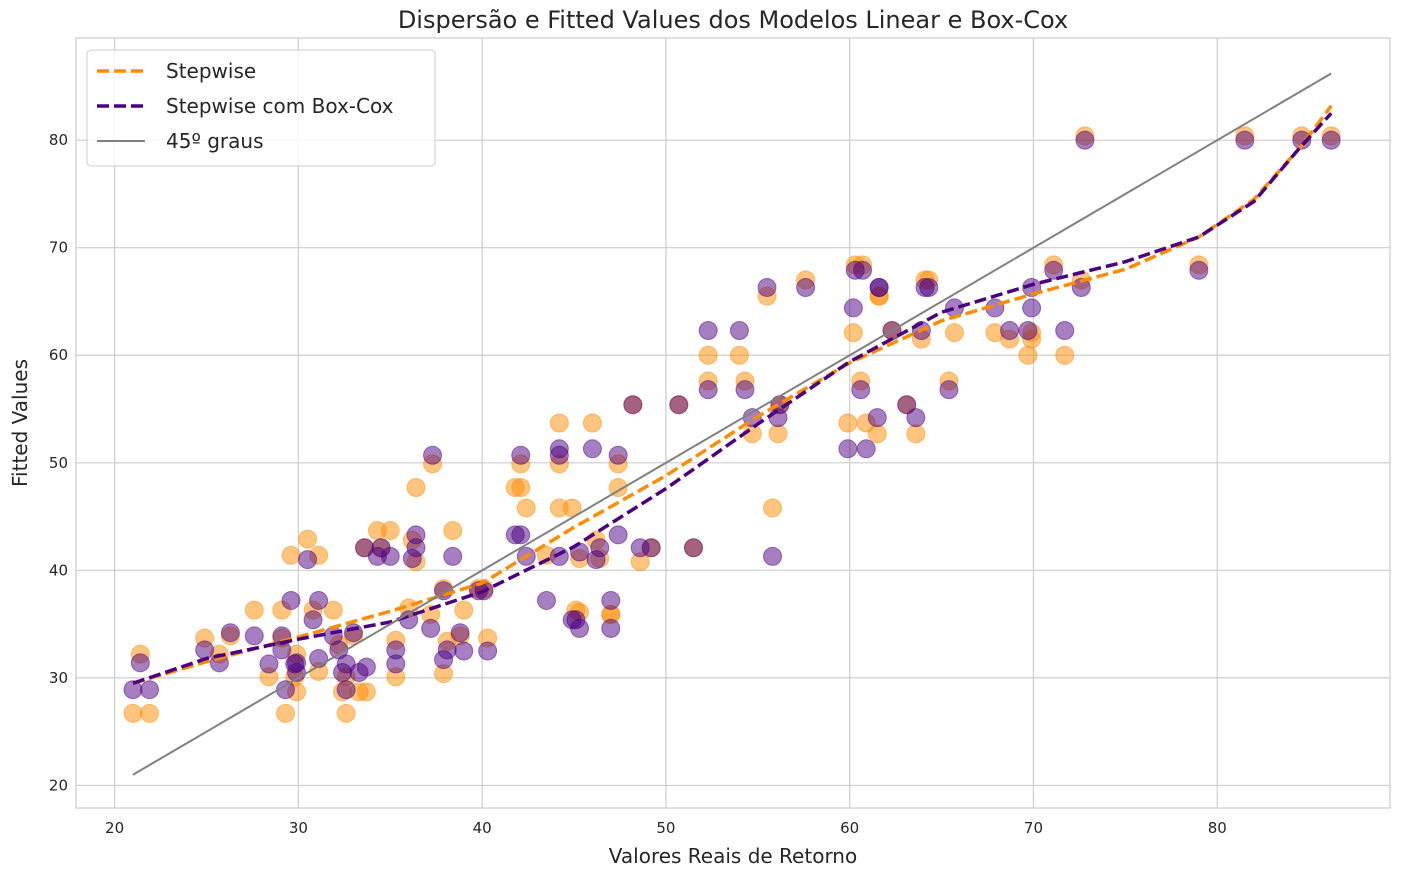 The width and height of the screenshot is (1401, 878). What do you see at coordinates (215, 141) in the screenshot?
I see `legend-label-45-degrees: 45º graus` at bounding box center [215, 141].